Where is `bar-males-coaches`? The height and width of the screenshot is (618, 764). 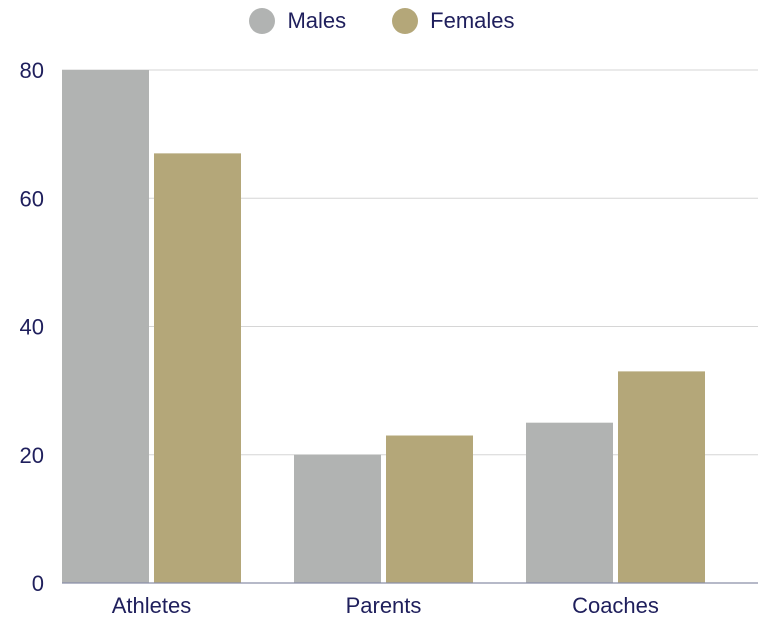
bar-males-coaches is located at coordinates (569, 502).